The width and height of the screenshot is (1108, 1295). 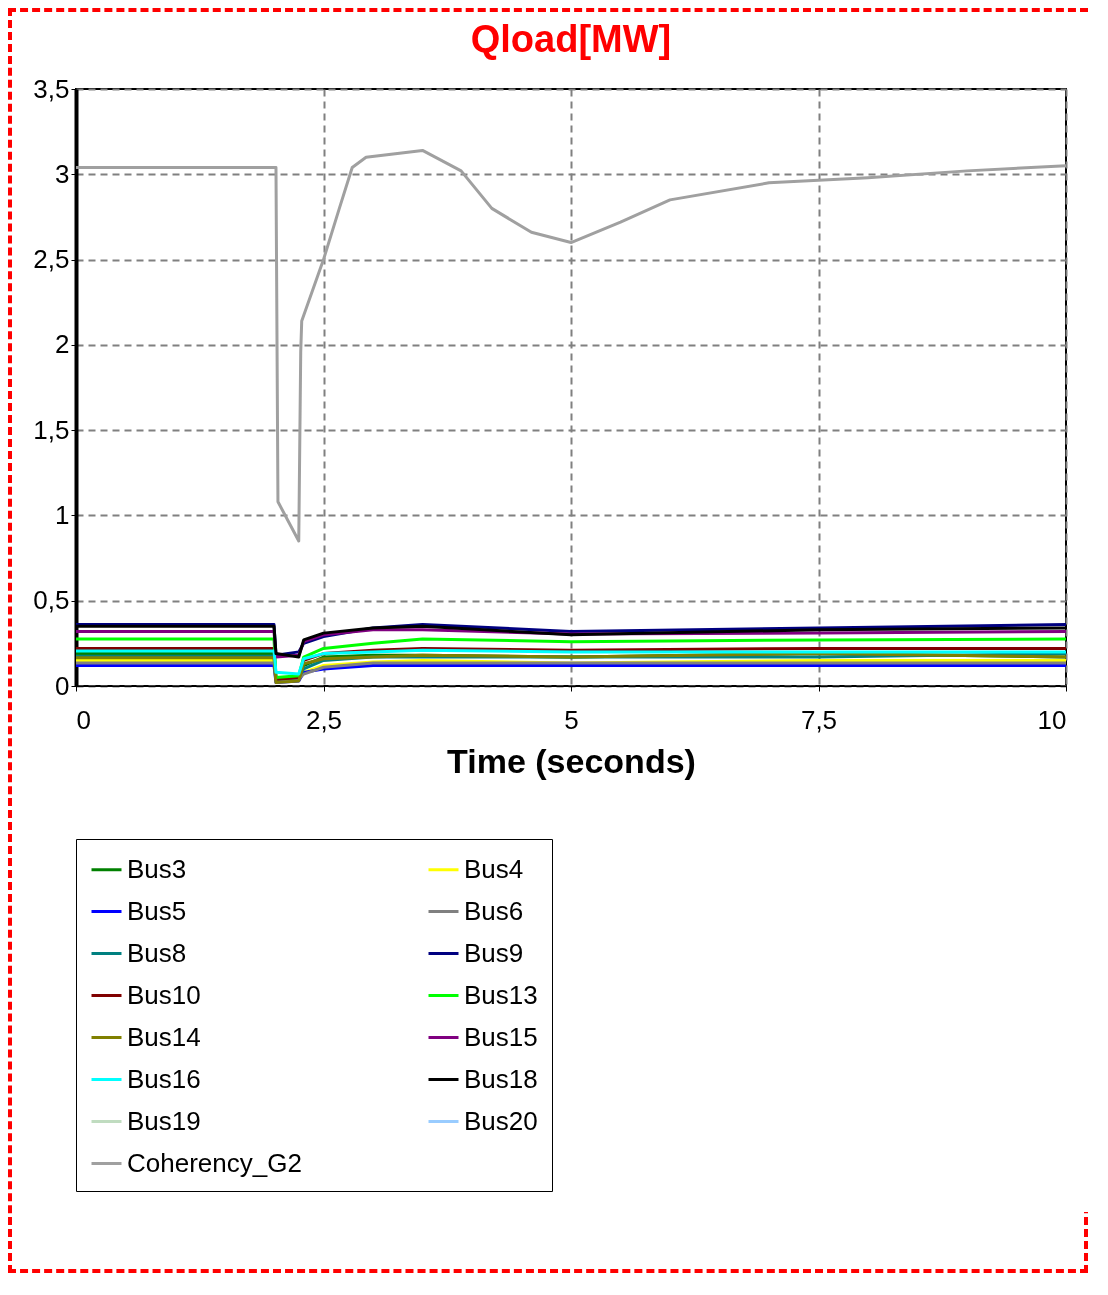 What do you see at coordinates (571, 760) in the screenshot?
I see `x-axis-title: Time (seconds)` at bounding box center [571, 760].